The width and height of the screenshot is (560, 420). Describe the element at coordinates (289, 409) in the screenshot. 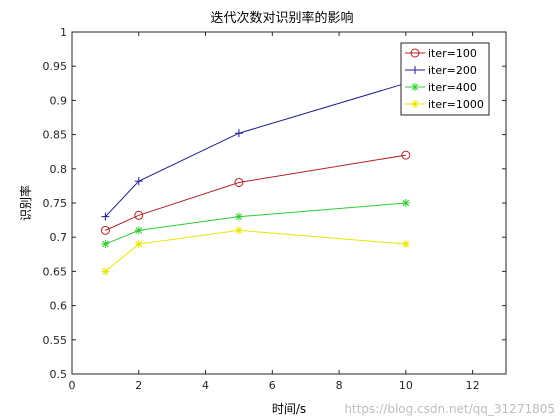

I see `x-axis-label: 时间/s` at that location.